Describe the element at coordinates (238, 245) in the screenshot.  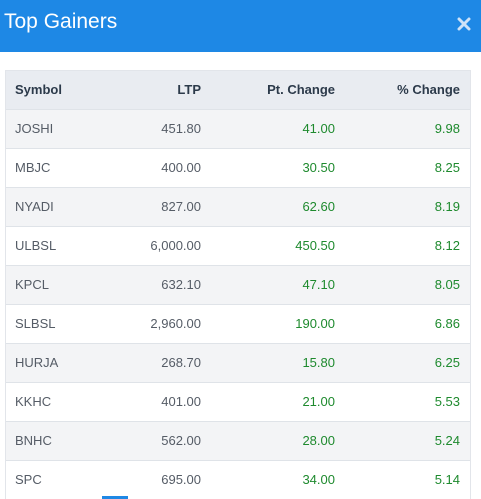
I see `table-row: ULBSL 6,000.00 450.50 8.12` at that location.